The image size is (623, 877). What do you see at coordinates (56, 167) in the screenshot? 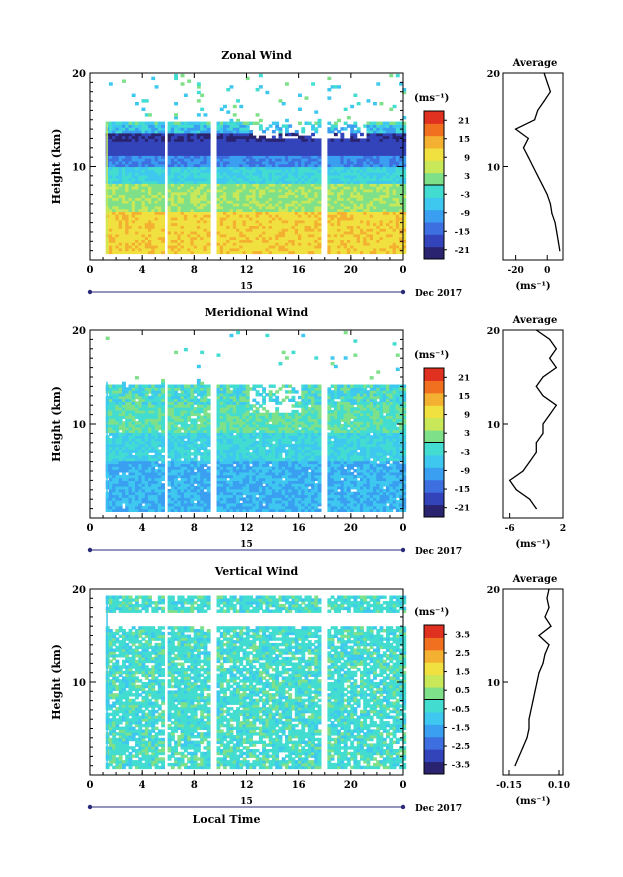
I see `y-axis-label: Height (km)` at bounding box center [56, 167].